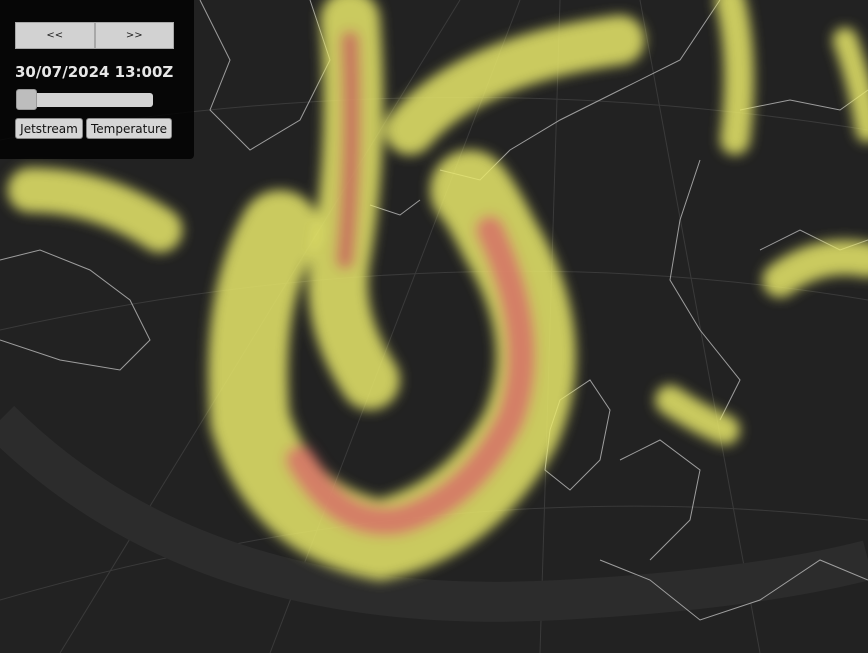 The height and width of the screenshot is (653, 868). I want to click on time-nav: << >>, so click(94, 35).